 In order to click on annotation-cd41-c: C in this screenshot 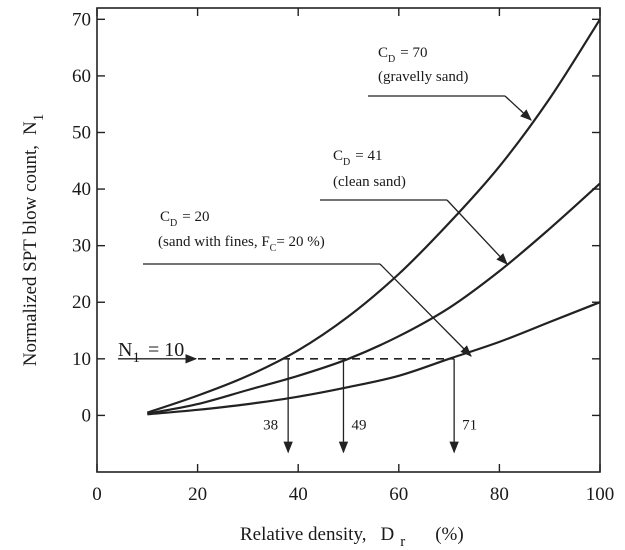, I will do `click(338, 156)`.